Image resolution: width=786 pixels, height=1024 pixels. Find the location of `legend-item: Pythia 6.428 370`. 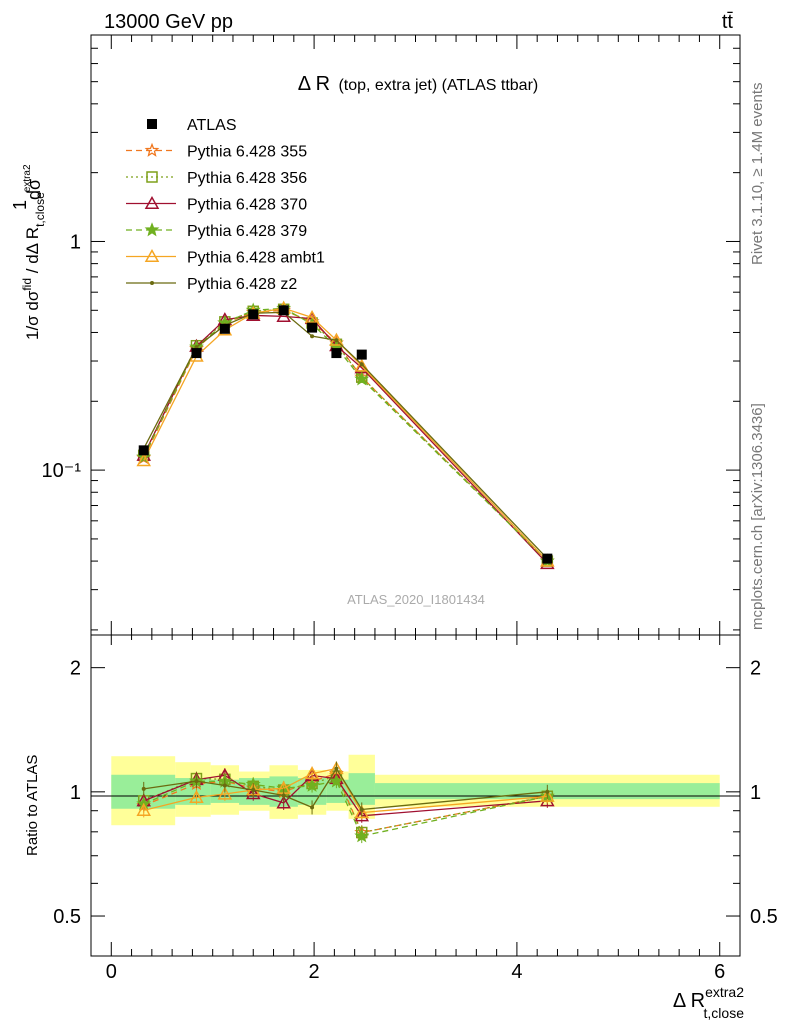

legend-item: Pythia 6.428 370 is located at coordinates (216, 204).